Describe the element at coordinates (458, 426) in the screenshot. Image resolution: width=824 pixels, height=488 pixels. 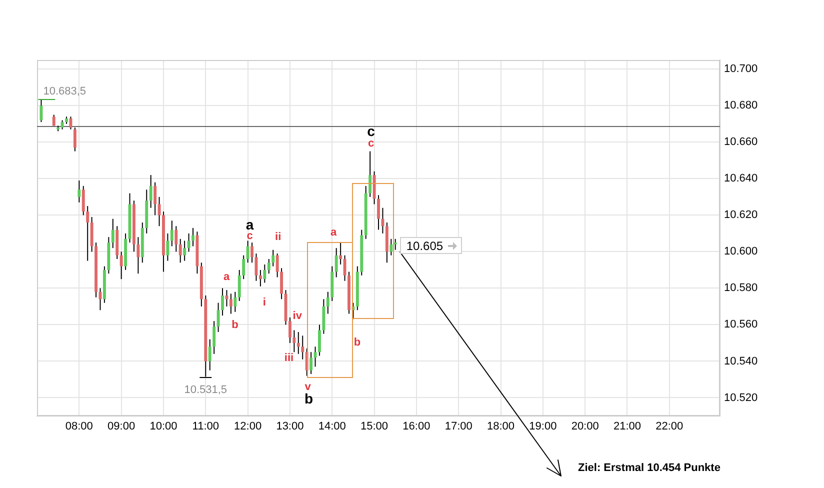
I see `x-tick-label: 17:00` at that location.